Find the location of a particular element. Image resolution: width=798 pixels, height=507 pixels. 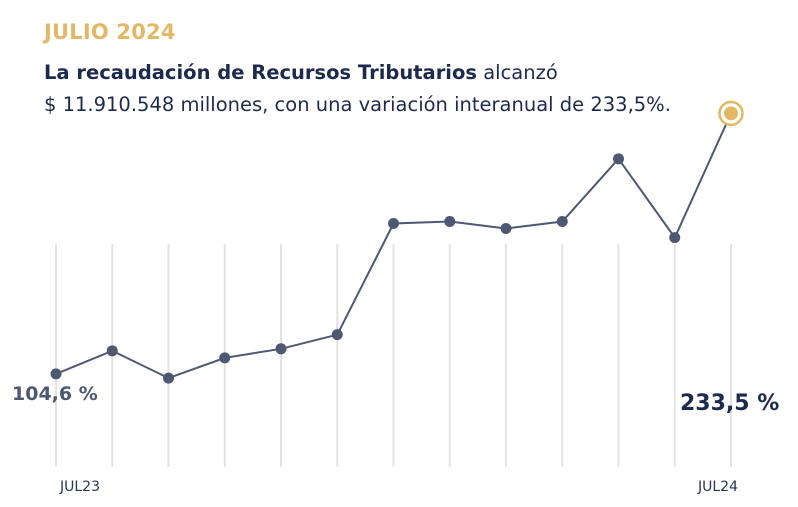

start-value-label: 104,6 % is located at coordinates (55, 394).